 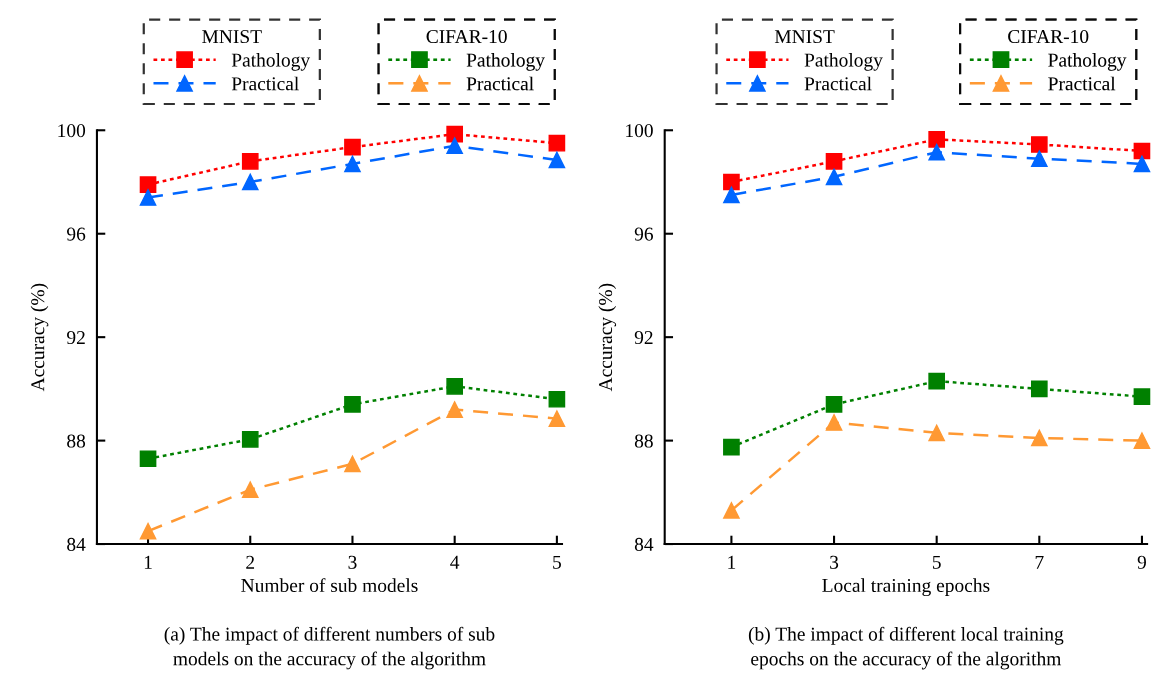 What do you see at coordinates (1142, 562) in the screenshot?
I see `x-tick-label: 9` at bounding box center [1142, 562].